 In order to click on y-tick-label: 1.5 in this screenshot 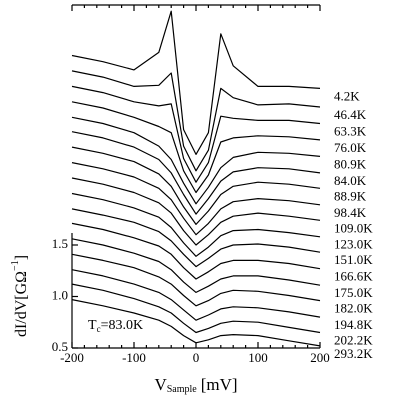, I will do `click(60, 243)`.